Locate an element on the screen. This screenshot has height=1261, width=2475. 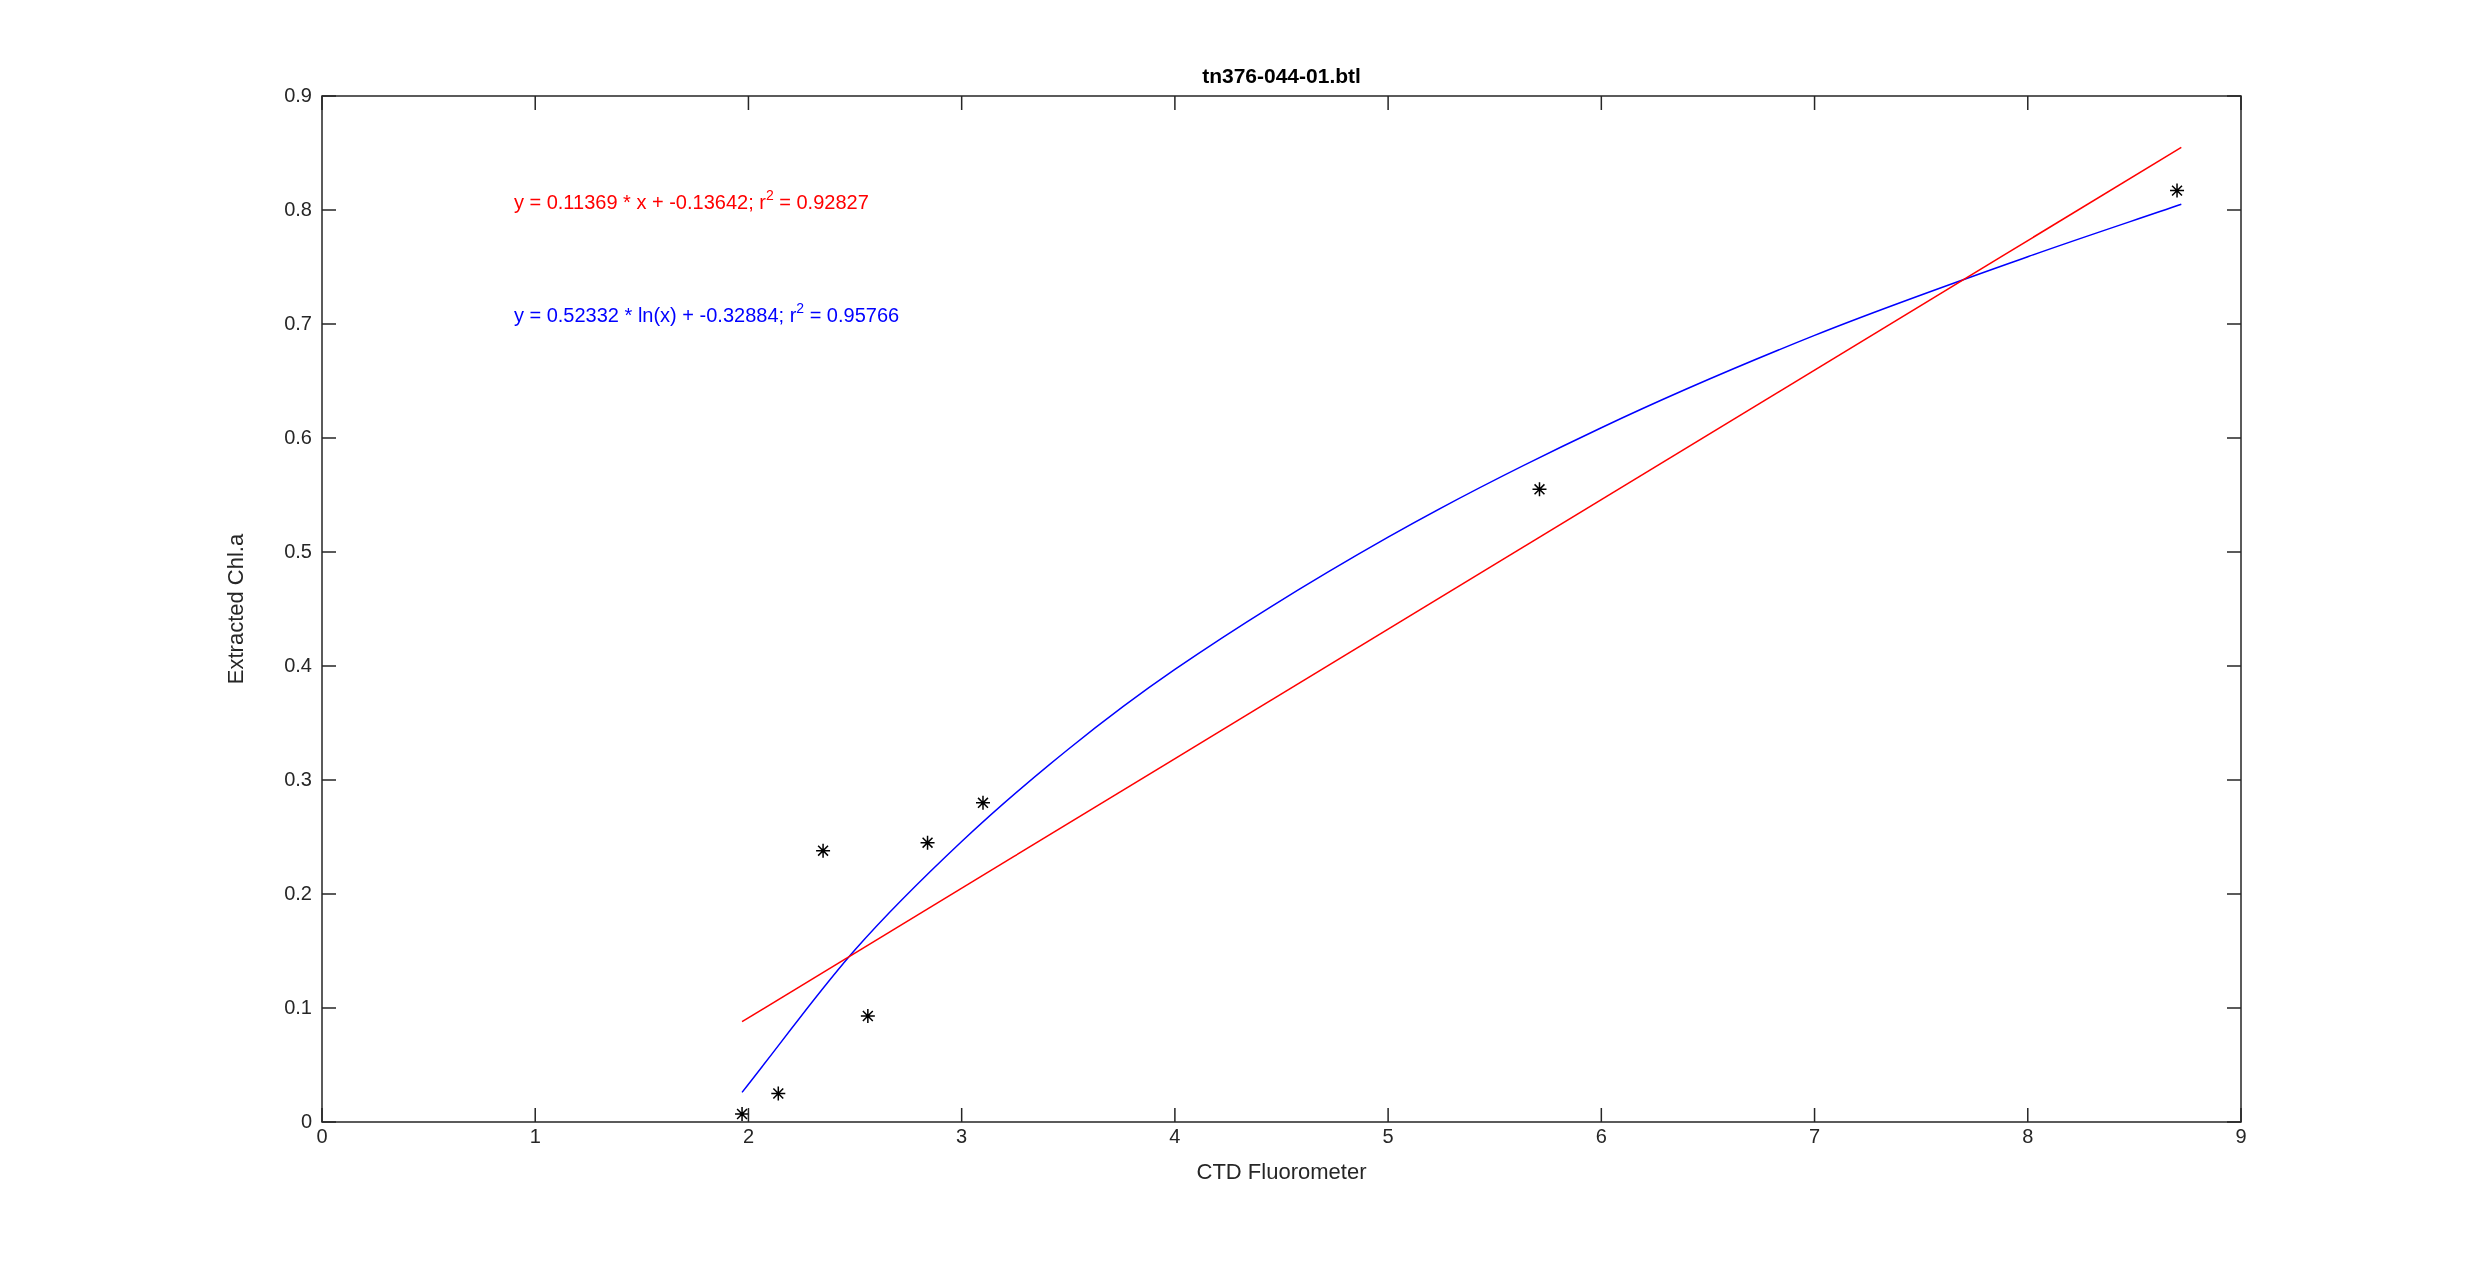
x-tick-label: 9 is located at coordinates (2241, 1135).